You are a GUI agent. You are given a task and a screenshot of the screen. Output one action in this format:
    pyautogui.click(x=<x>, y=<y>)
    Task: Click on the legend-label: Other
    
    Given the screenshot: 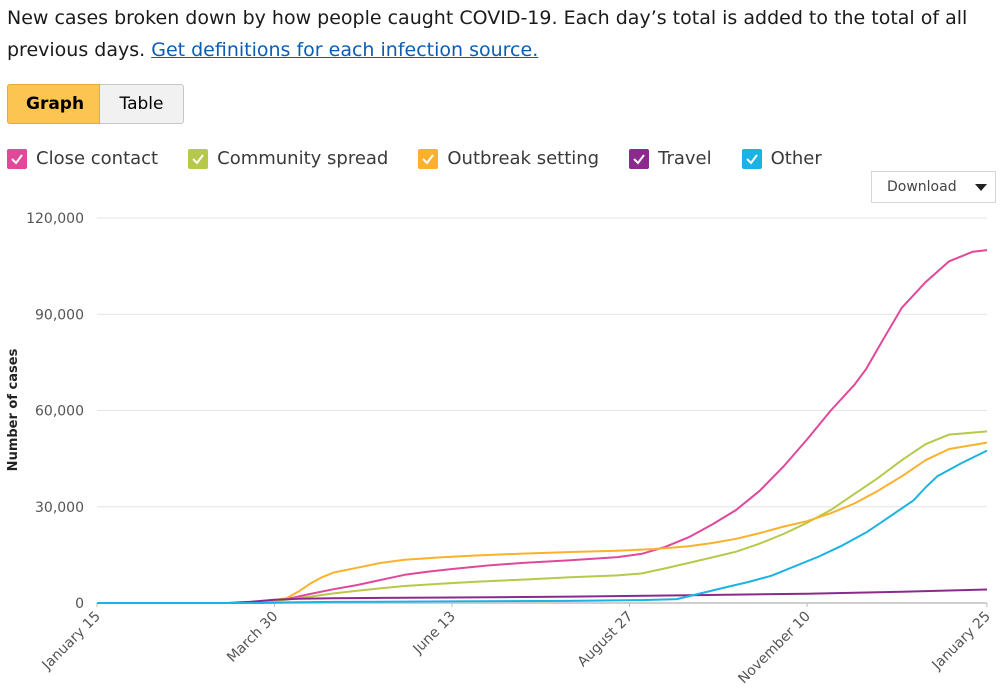 What is the action you would take?
    pyautogui.click(x=796, y=158)
    